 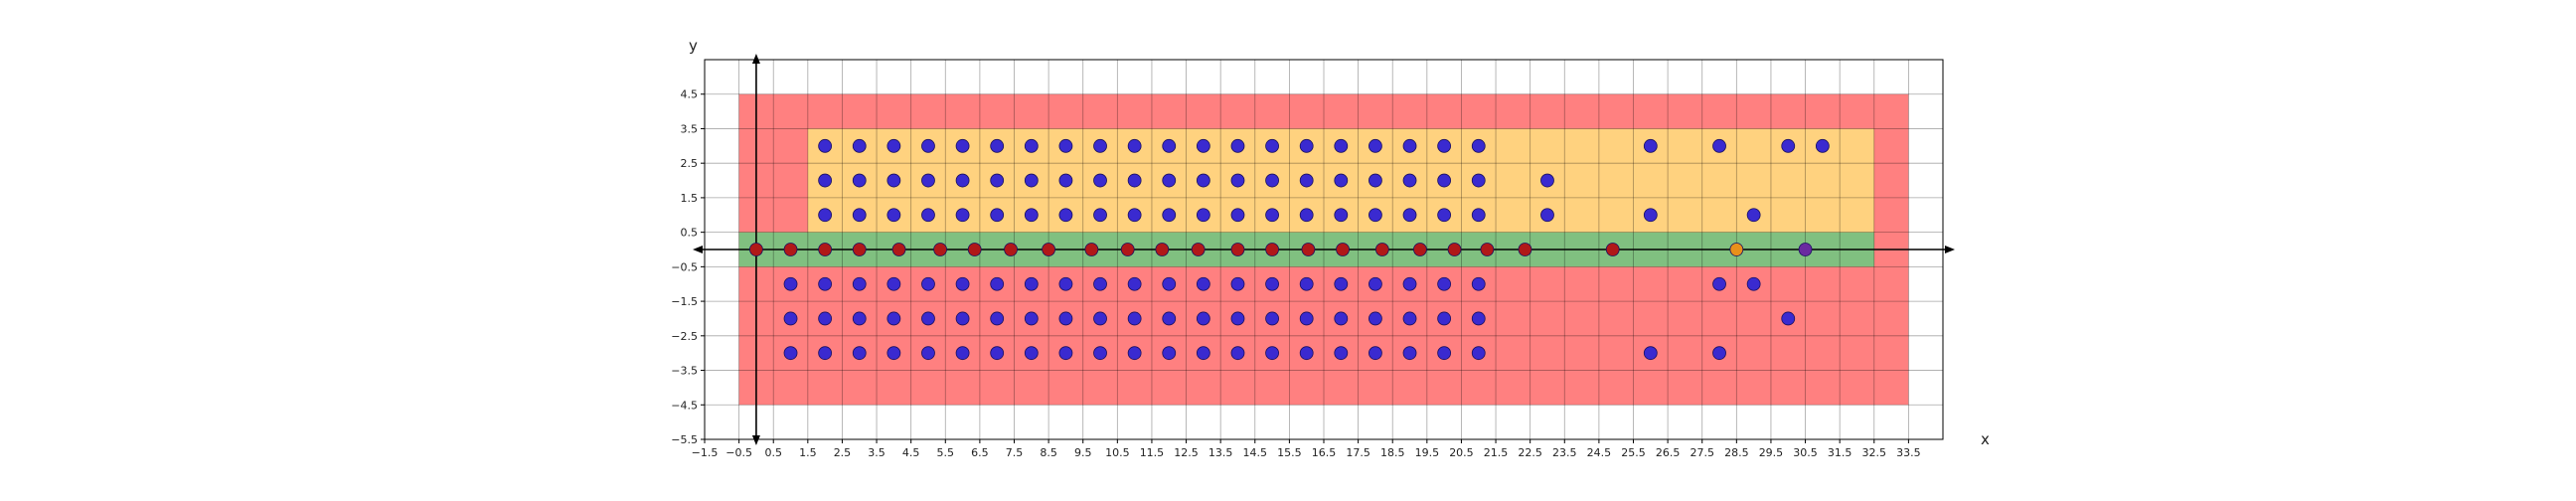 What do you see at coordinates (1950, 249) in the screenshot?
I see `x-axis-arrow-right` at bounding box center [1950, 249].